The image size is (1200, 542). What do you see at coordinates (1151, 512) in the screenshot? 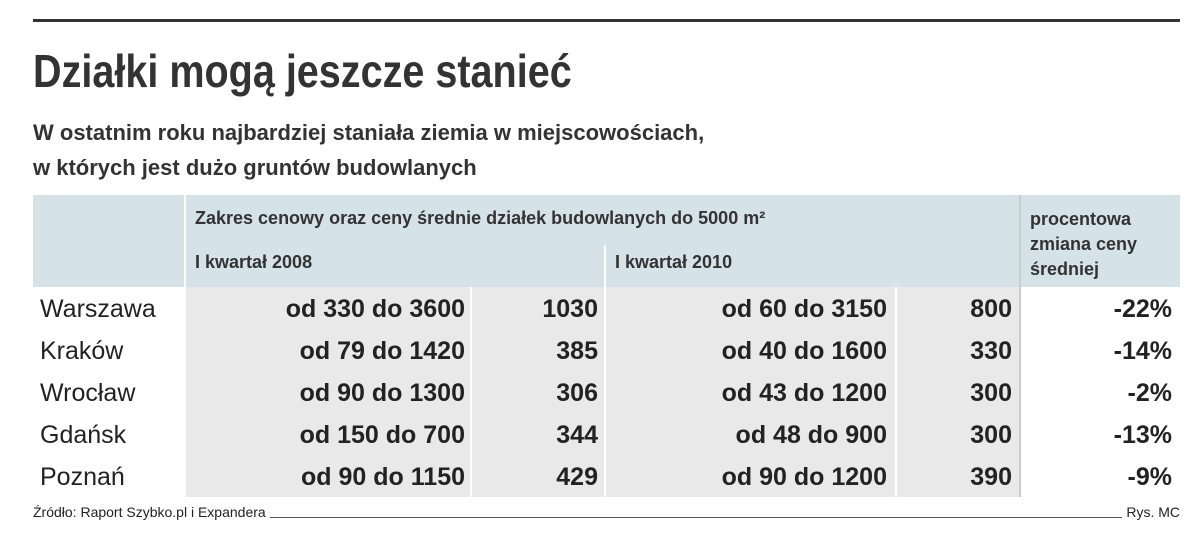
I see `credit: Rys. MC` at bounding box center [1151, 512].